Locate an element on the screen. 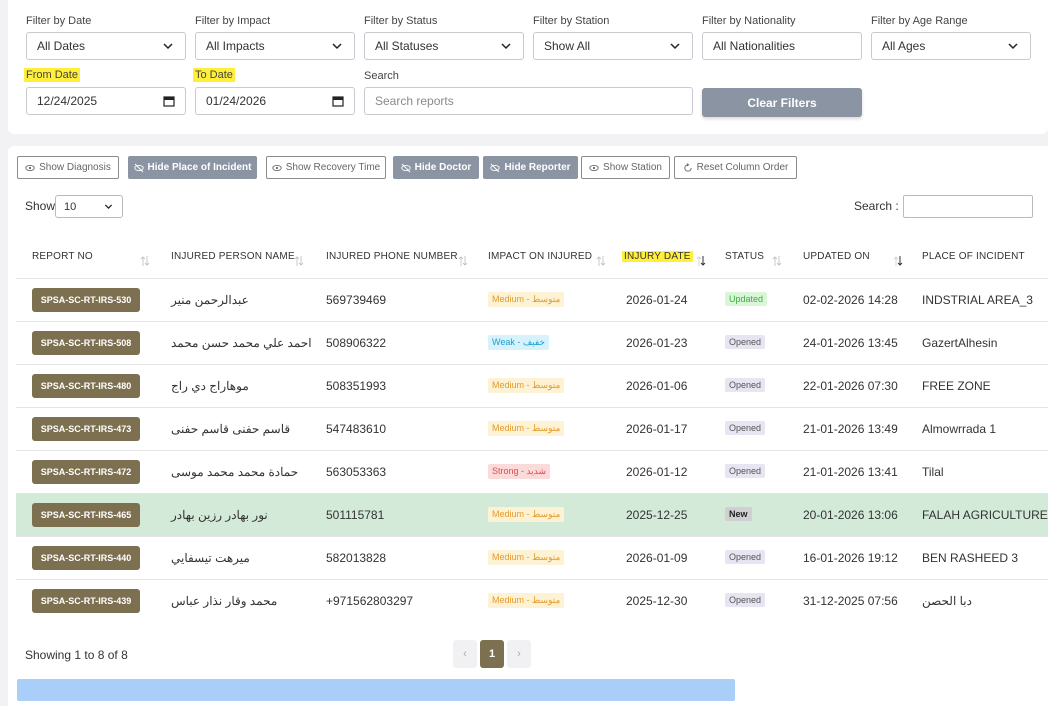 Image resolution: width=1048 pixels, height=706 pixels. show-station-button: Show Station is located at coordinates (625, 167).